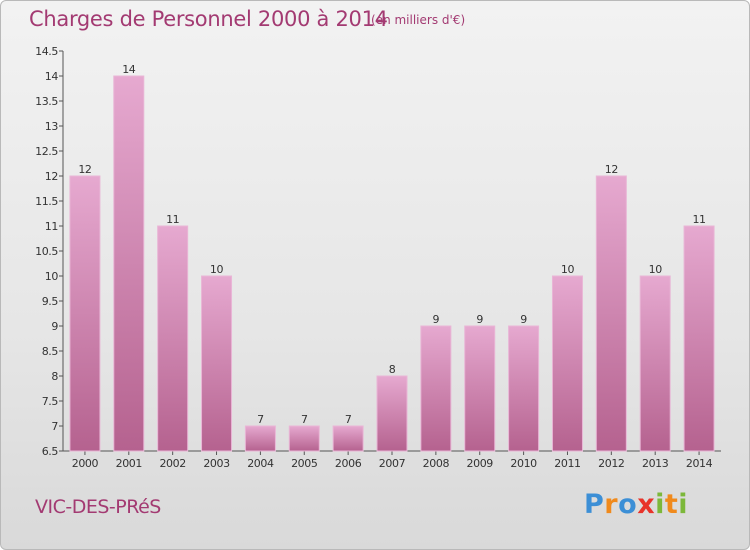 The image size is (750, 550). I want to click on y-tick-label: 7.5, so click(50, 401).